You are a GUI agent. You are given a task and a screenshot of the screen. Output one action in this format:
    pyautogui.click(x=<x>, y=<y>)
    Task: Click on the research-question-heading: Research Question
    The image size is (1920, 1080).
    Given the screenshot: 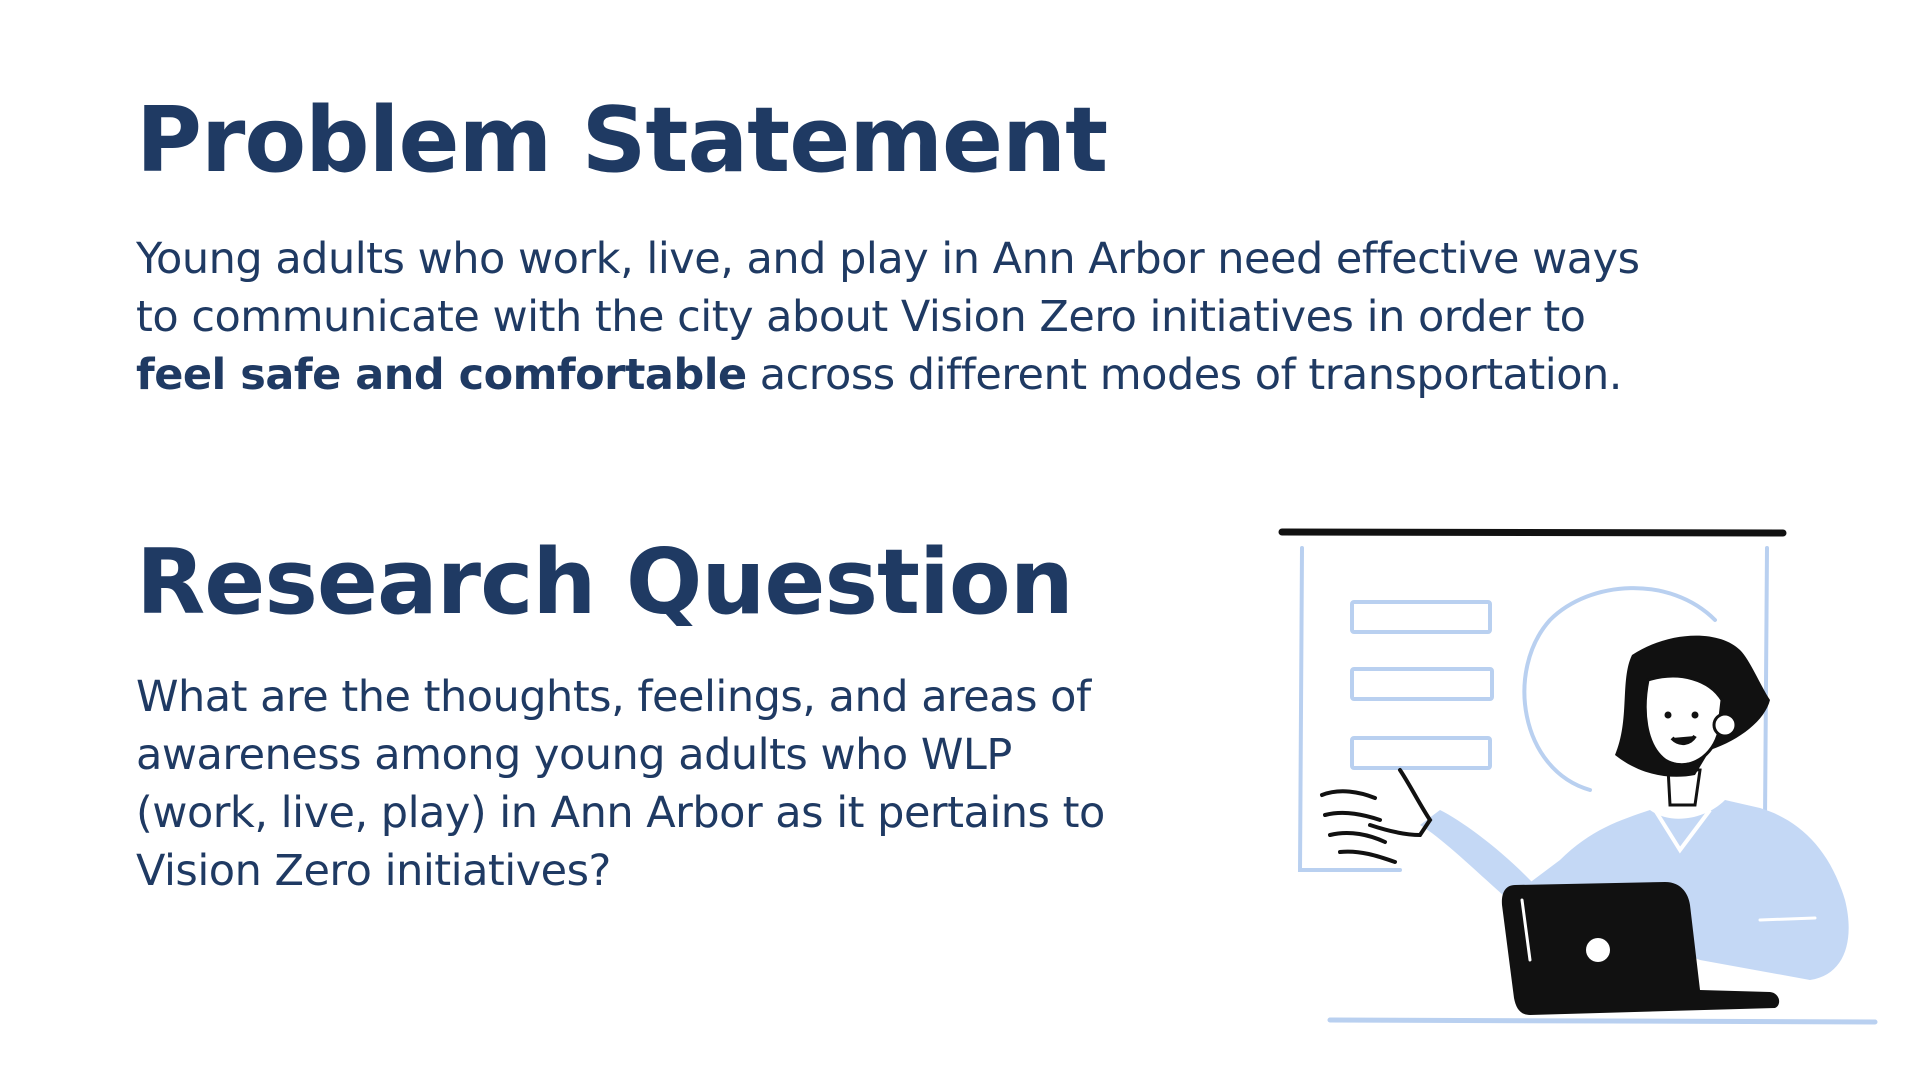 What is the action you would take?
    pyautogui.click(x=605, y=582)
    